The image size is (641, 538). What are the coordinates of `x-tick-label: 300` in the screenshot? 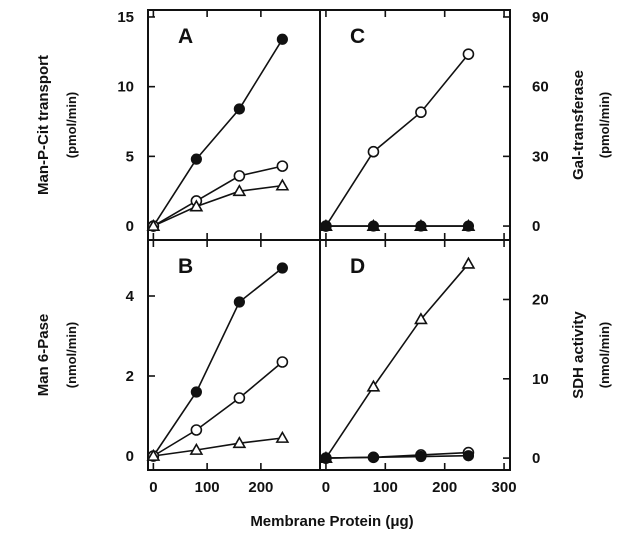 It's located at (504, 487).